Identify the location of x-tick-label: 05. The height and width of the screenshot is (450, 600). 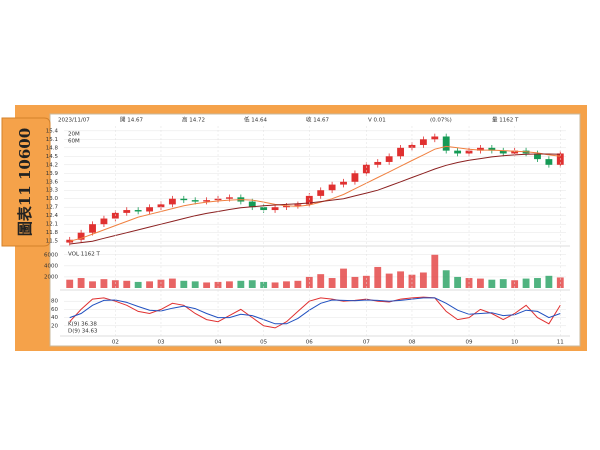
(263, 343).